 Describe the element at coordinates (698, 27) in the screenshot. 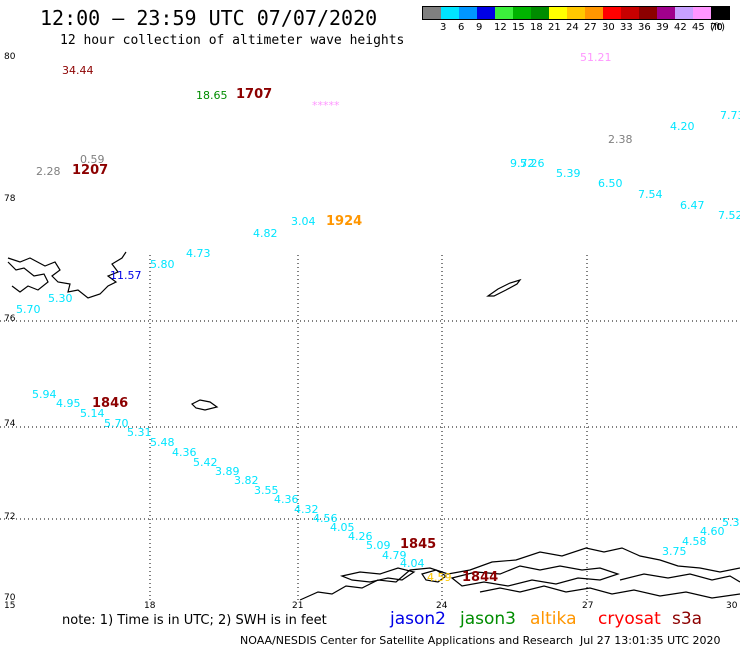

I see `legend-label: 45` at that location.